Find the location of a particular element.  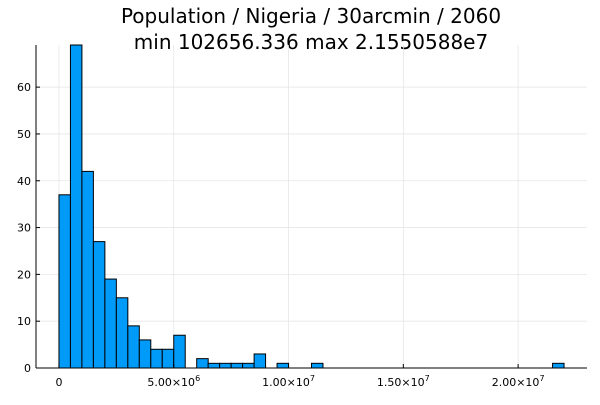

x-tick-label: 2.00×10⁷ is located at coordinates (518, 381).